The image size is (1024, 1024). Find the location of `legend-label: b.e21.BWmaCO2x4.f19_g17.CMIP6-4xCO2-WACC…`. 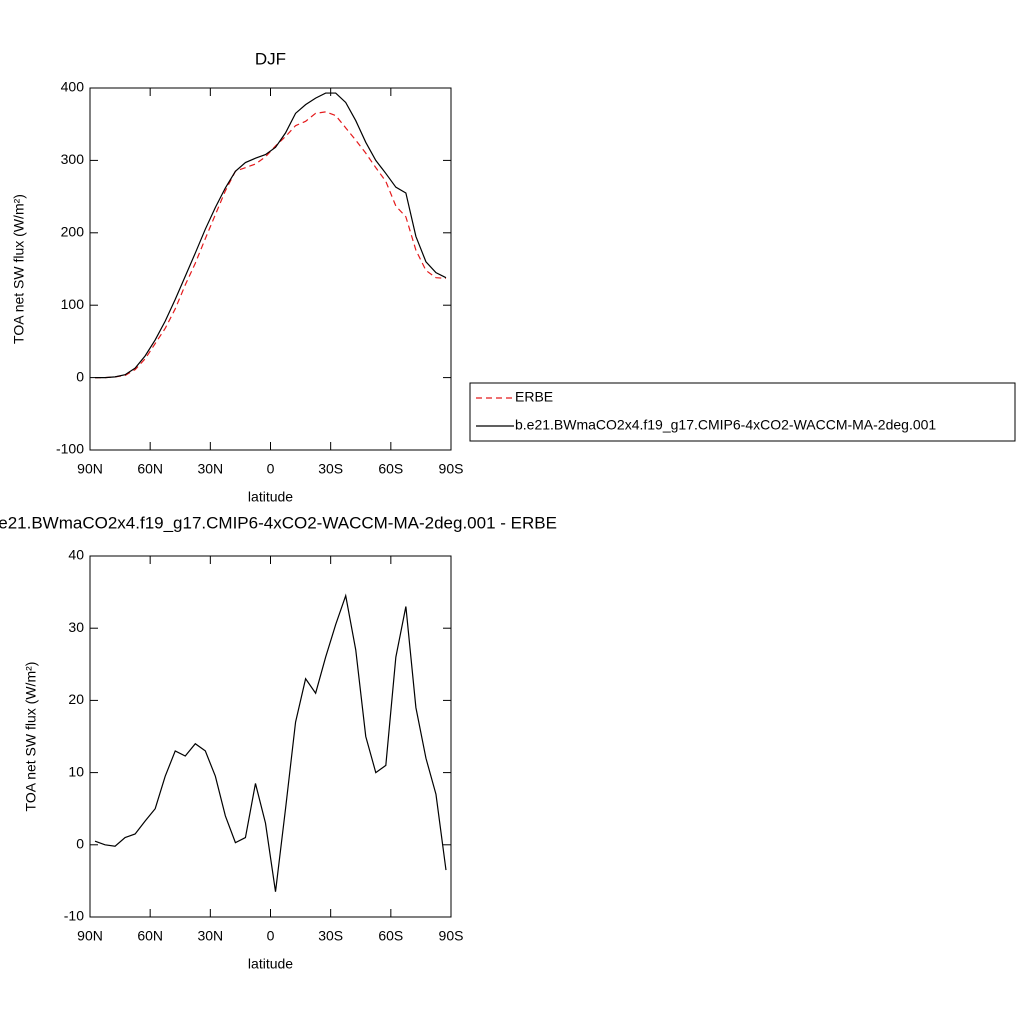

legend-label: b.e21.BWmaCO2x4.f19_g17.CMIP6-4xCO2-WACC… is located at coordinates (725, 425).